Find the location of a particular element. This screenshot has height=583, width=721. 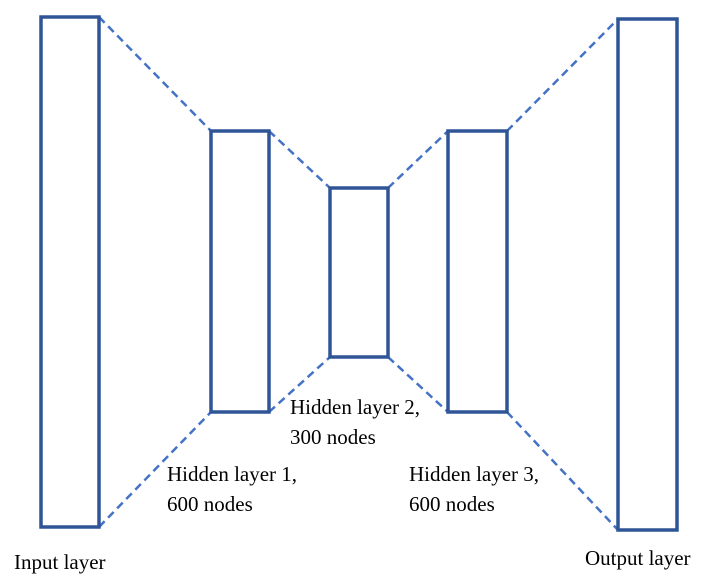

hidden-layer-2-label: Hidden layer 2, 300 nodes is located at coordinates (355, 422).